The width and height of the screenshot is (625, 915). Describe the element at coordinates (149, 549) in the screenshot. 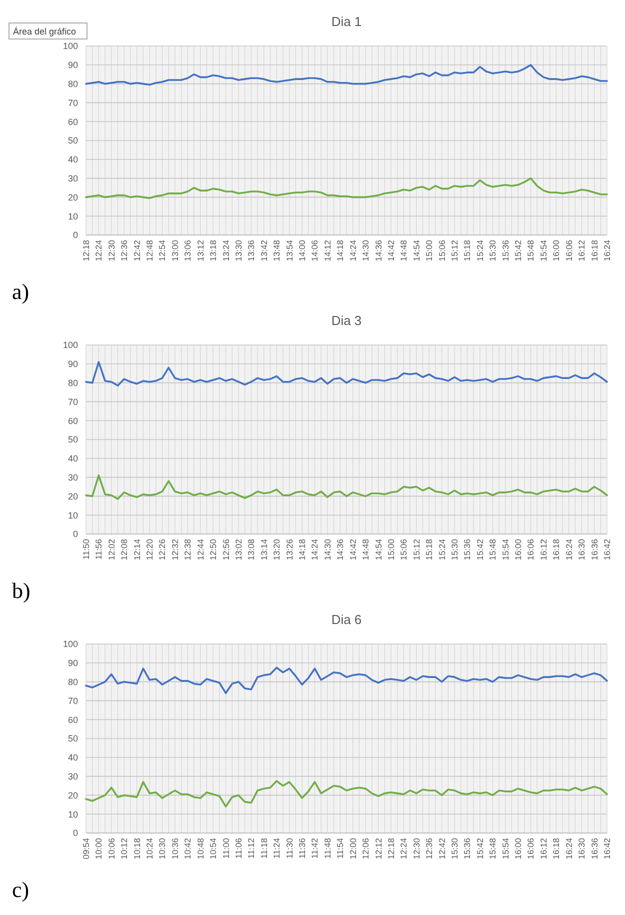

I see `x-tick-label: 12:20` at that location.